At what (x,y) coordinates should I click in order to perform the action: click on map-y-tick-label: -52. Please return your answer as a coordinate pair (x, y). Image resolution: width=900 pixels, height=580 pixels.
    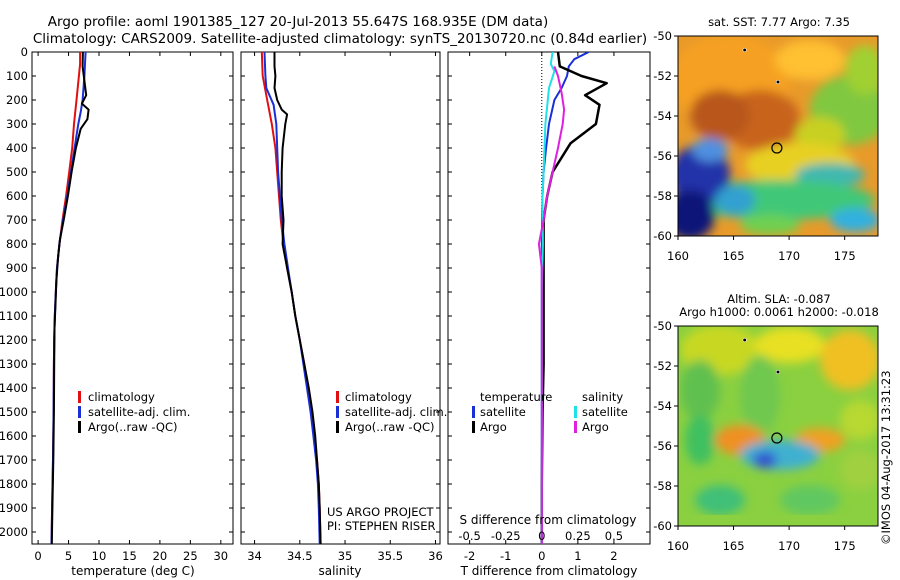
    Looking at the image, I should click on (662, 76).